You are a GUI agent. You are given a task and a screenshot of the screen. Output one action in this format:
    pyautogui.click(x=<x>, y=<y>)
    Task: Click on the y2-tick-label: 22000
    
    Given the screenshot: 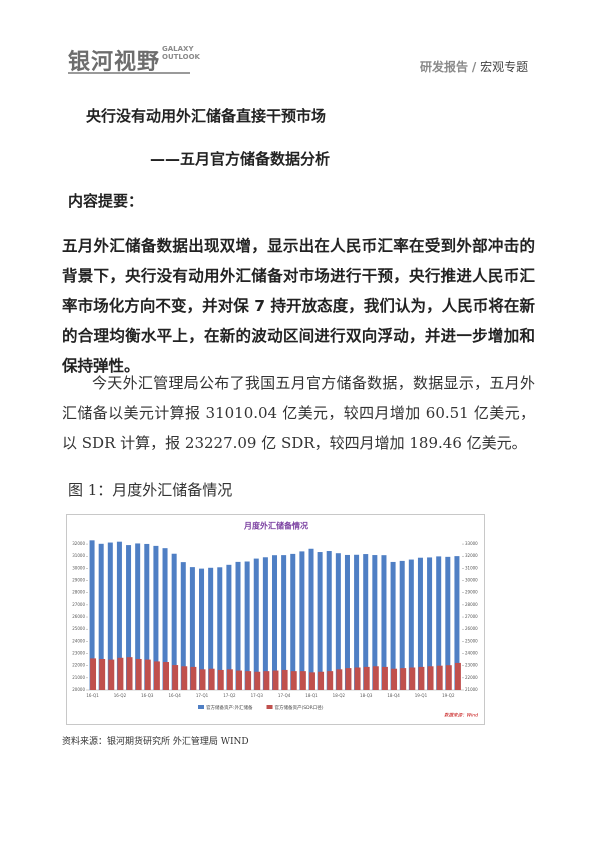 What is the action you would take?
    pyautogui.click(x=471, y=677)
    